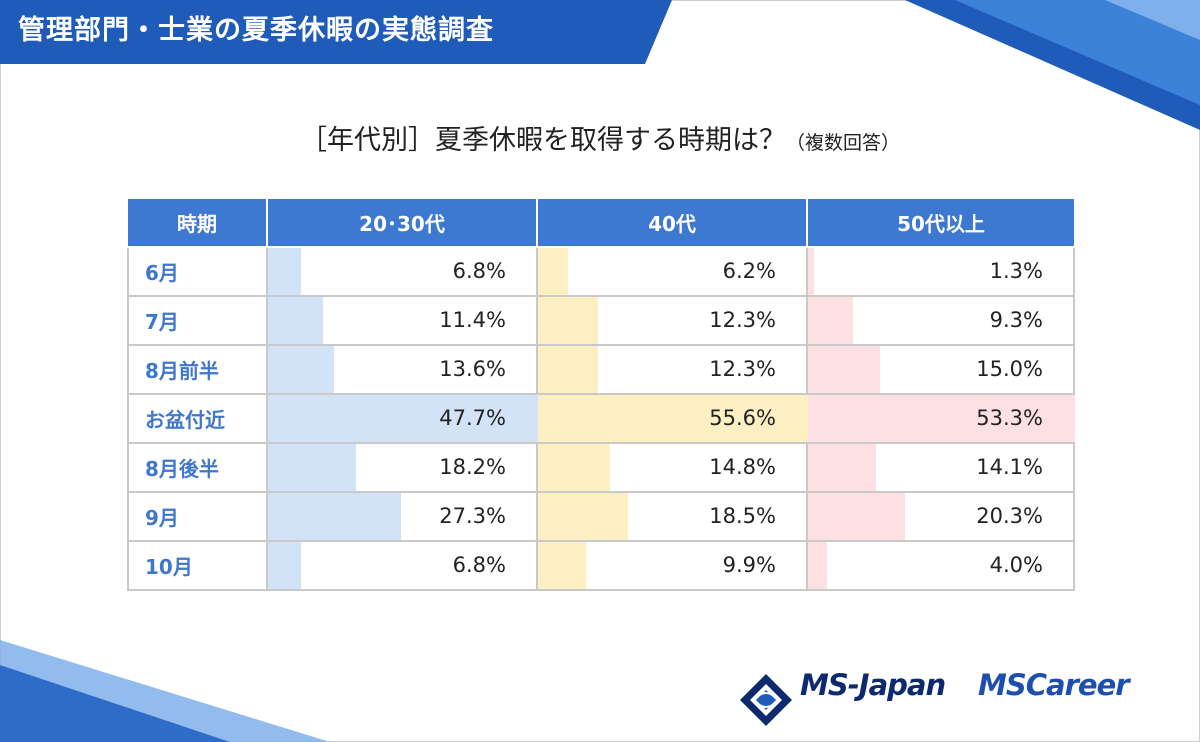 The height and width of the screenshot is (742, 1200). I want to click on value-label: 20.3%, so click(1009, 516).